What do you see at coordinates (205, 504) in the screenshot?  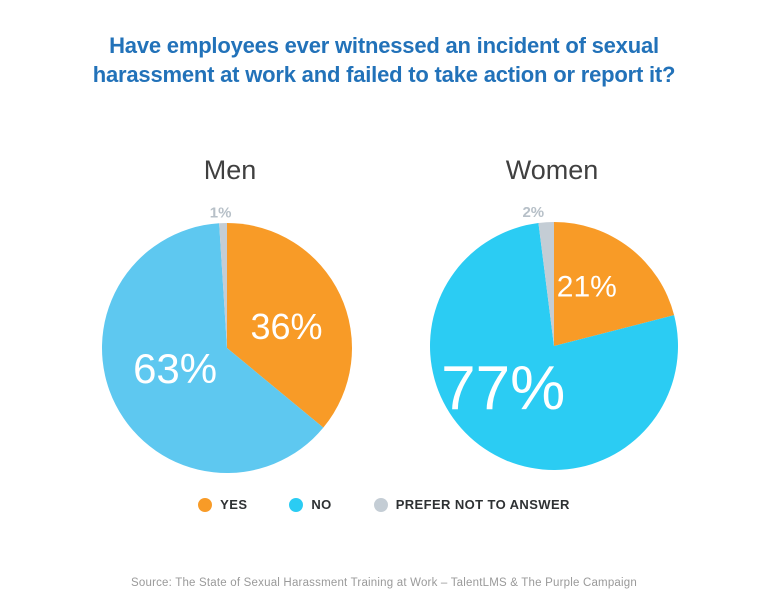 I see `legend-dot-yes` at bounding box center [205, 504].